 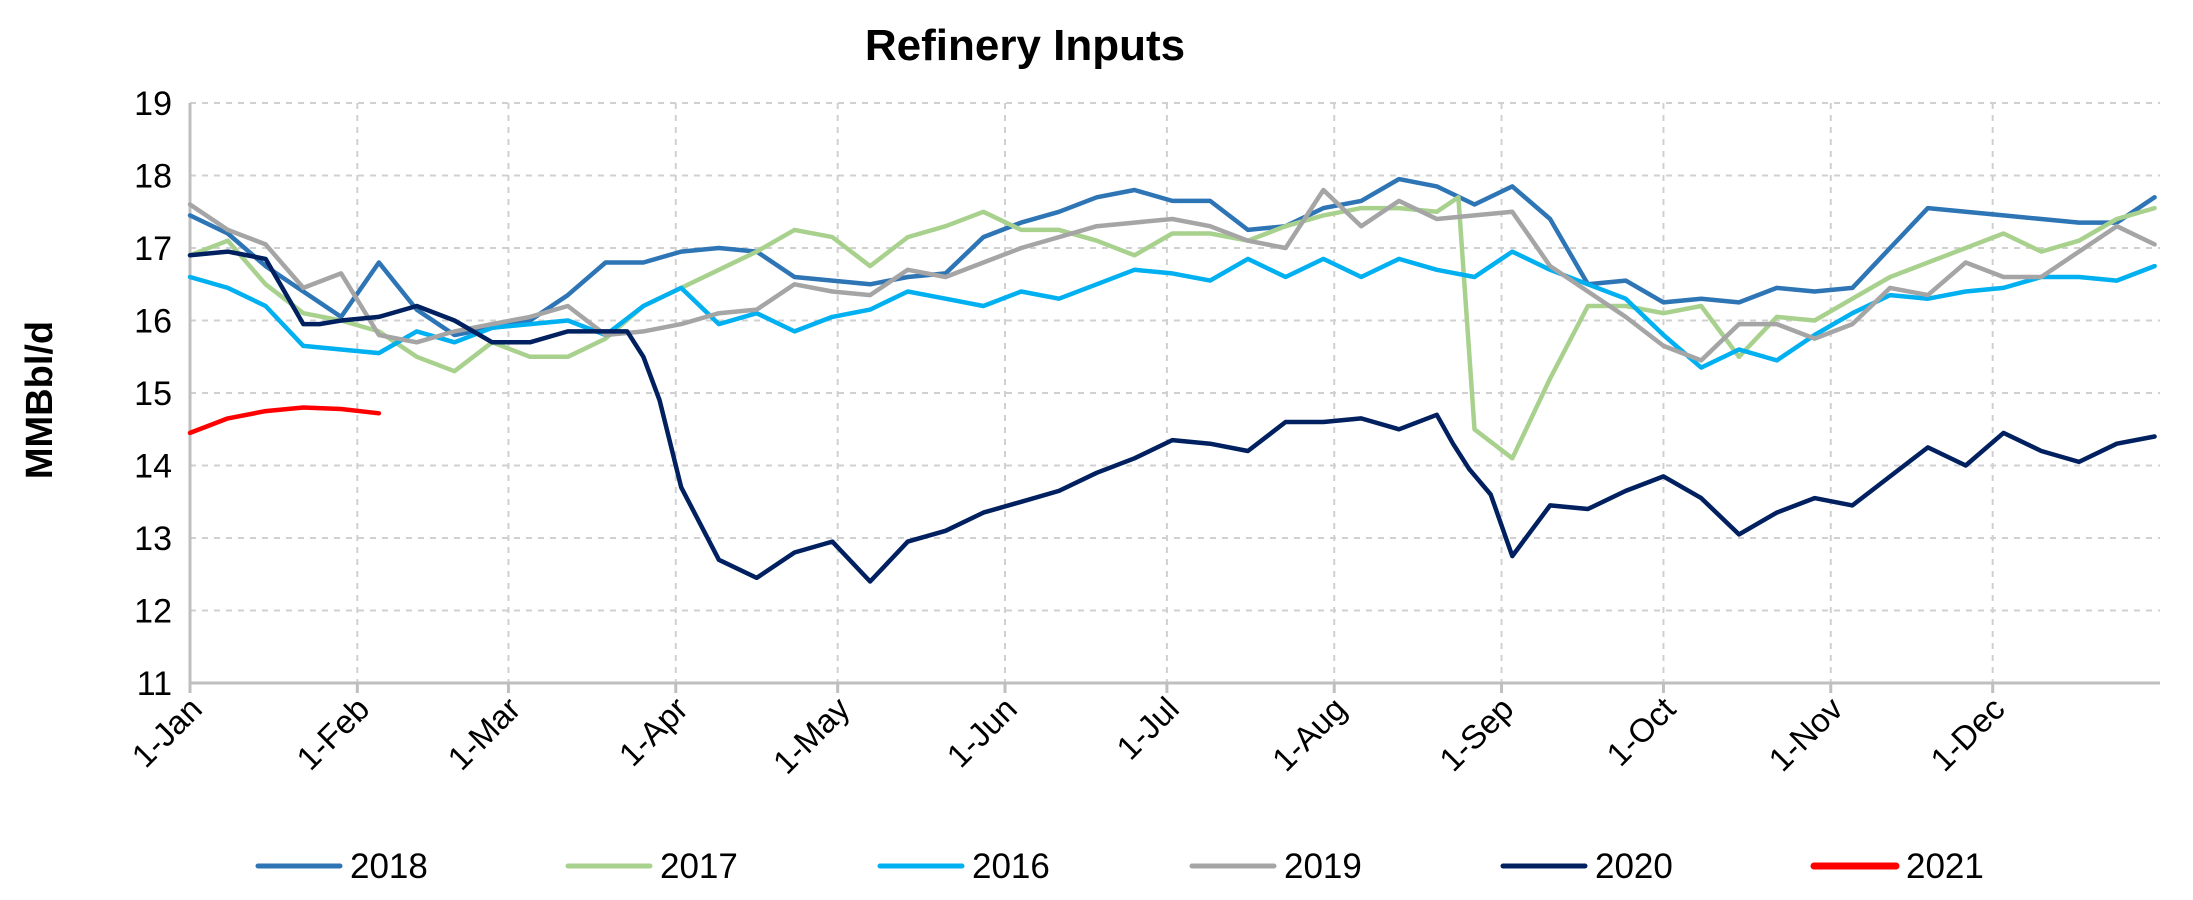 What do you see at coordinates (332, 733) in the screenshot?
I see `x-tick-label: 1-Feb` at bounding box center [332, 733].